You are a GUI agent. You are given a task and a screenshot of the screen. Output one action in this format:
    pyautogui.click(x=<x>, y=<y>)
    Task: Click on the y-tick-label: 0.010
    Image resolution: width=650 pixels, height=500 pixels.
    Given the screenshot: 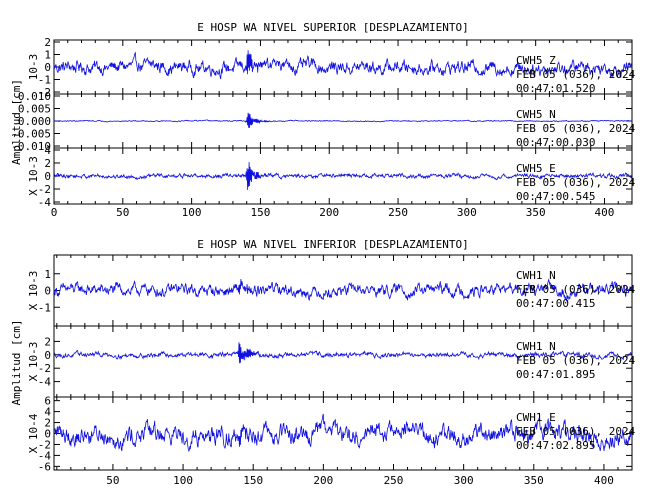 What is the action you would take?
    pyautogui.click(x=34, y=96)
    